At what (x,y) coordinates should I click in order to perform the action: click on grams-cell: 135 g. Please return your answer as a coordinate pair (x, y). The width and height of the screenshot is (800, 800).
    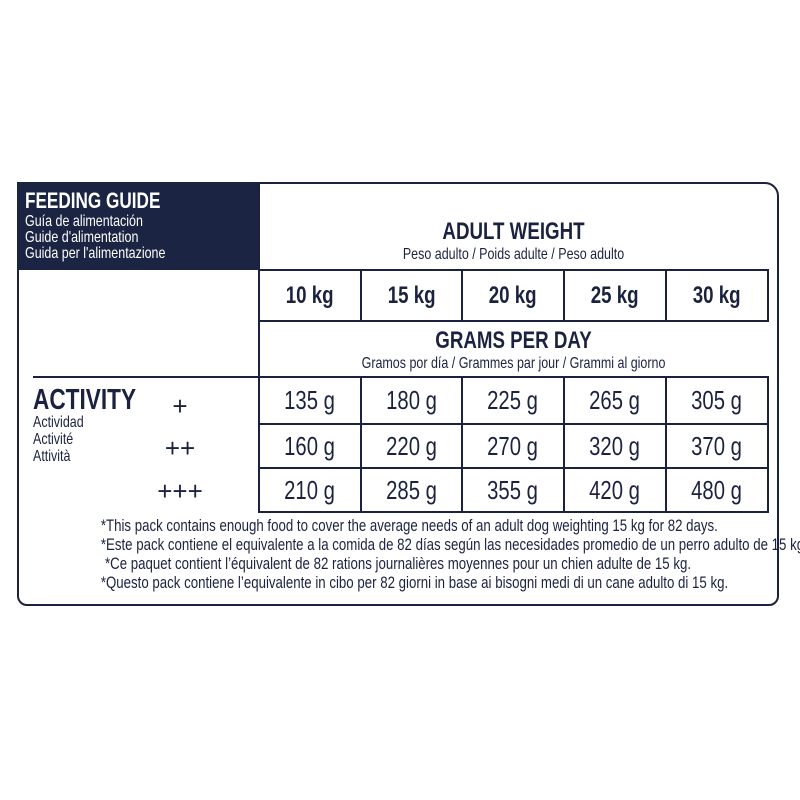
    Looking at the image, I should click on (310, 400).